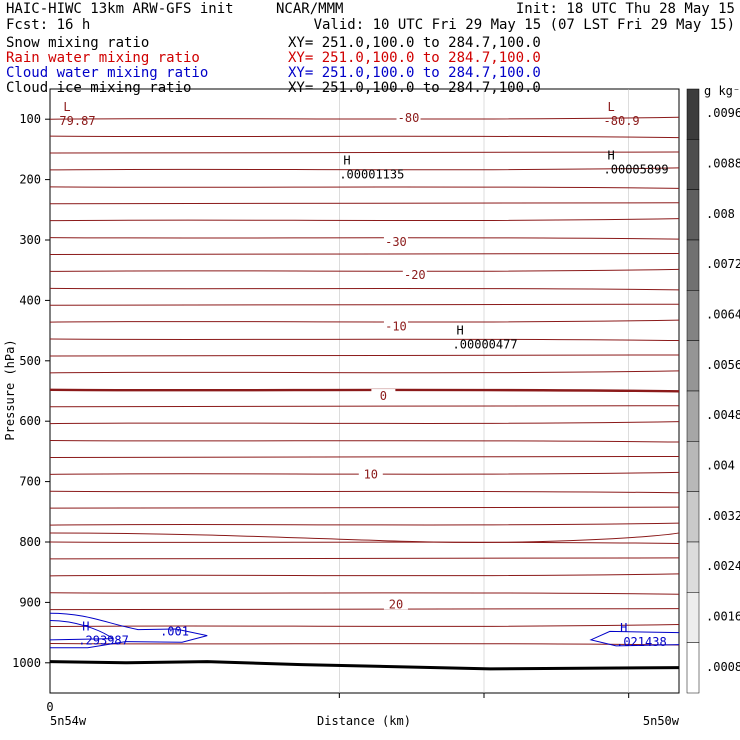 Image resolution: width=740 pixels, height=740 pixels. Describe the element at coordinates (48, 25) in the screenshot. I see `forecast-hour: Fcst: 16 h` at that location.